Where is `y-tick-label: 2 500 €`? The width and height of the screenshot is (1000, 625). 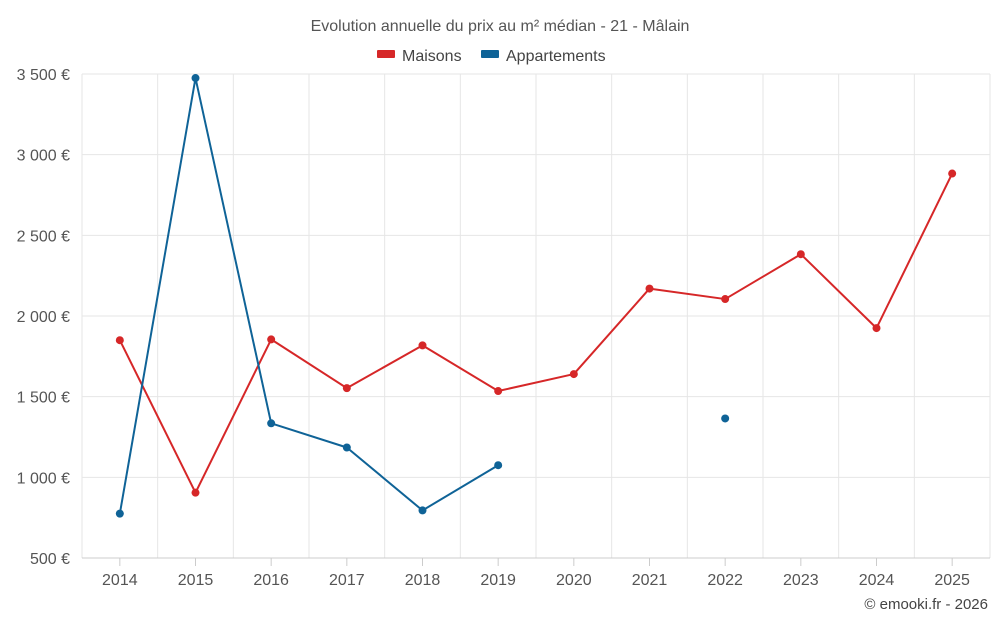 y-tick-label: 2 500 € is located at coordinates (43, 236).